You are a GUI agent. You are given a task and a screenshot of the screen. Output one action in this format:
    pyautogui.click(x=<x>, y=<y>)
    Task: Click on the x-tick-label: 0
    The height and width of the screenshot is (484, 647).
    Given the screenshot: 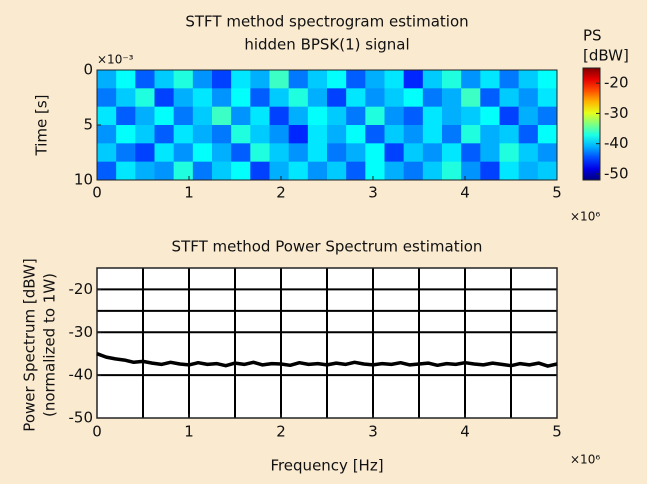 What is the action you would take?
    pyautogui.click(x=97, y=432)
    